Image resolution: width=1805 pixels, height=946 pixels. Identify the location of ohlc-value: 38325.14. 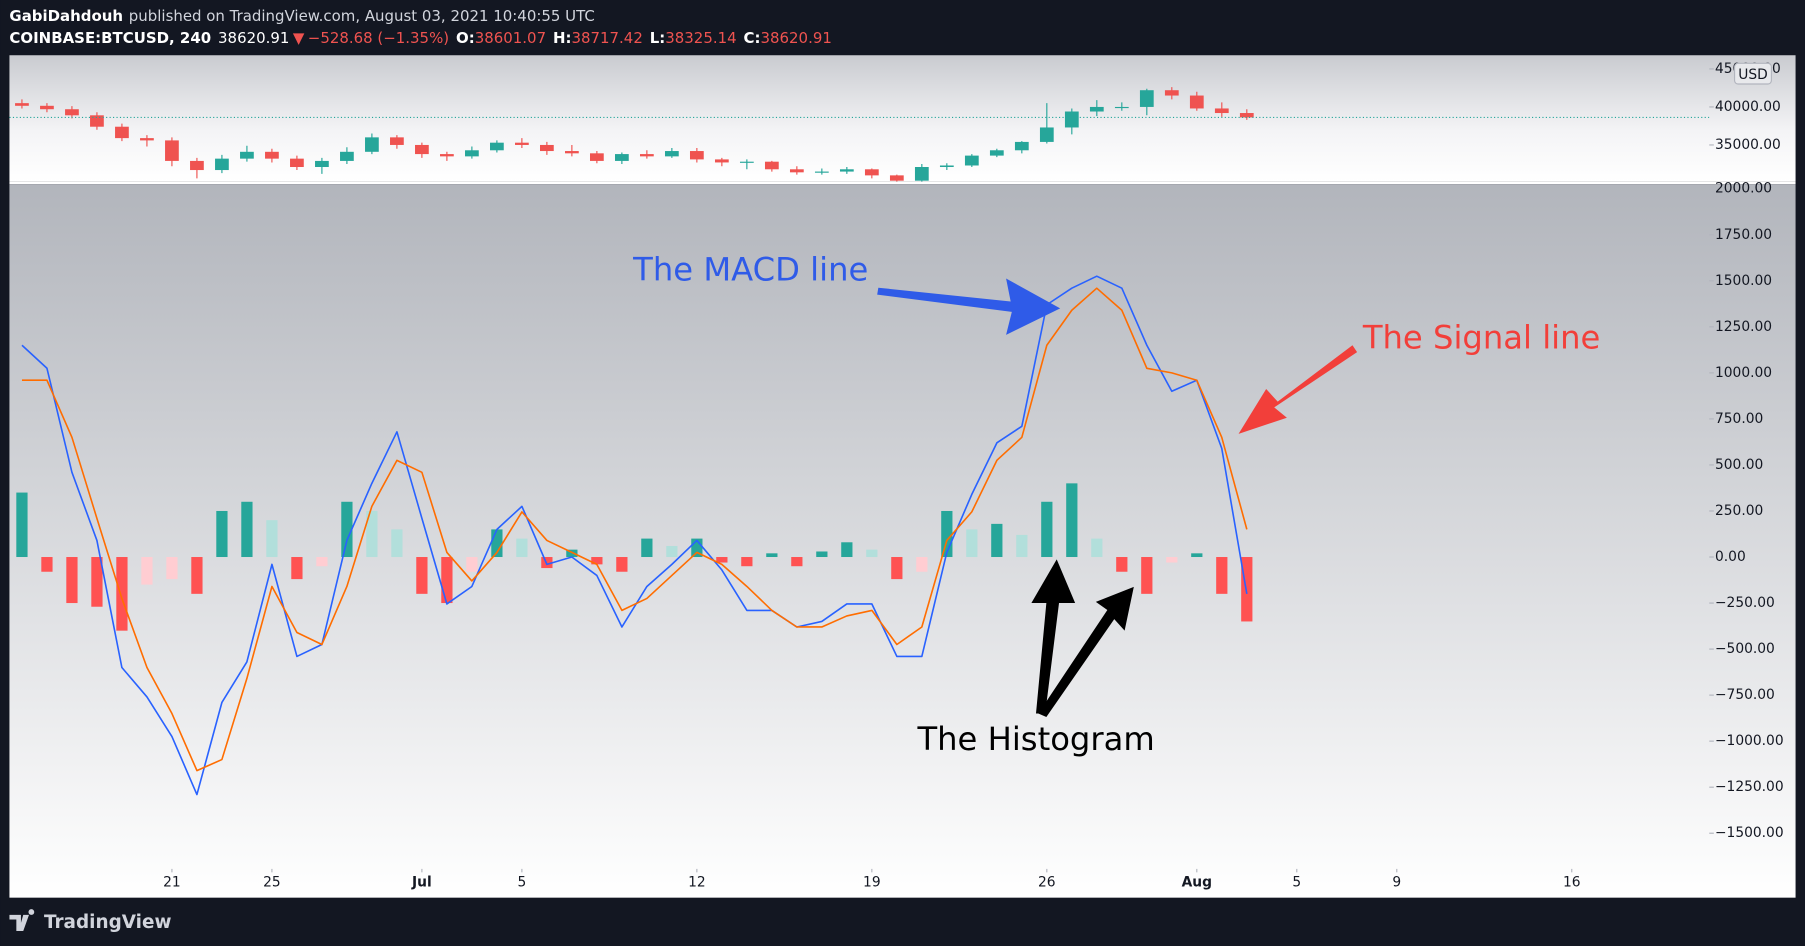
(700, 37).